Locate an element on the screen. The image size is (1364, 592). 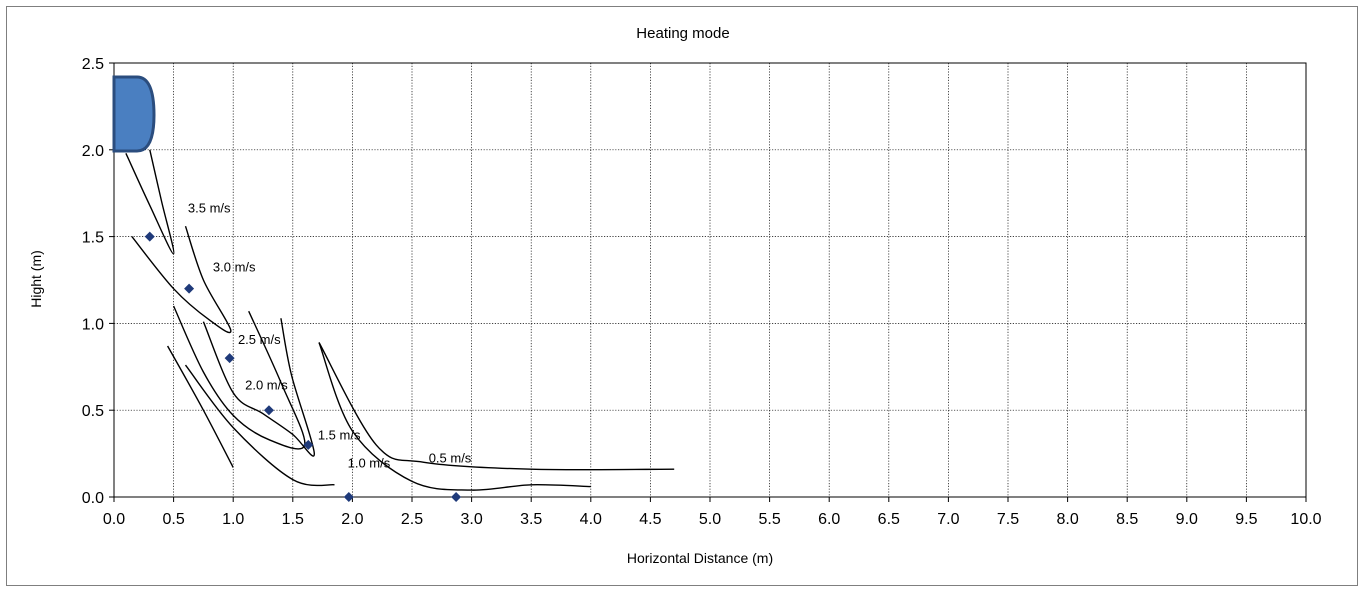
y-tick-label: 2.5 is located at coordinates (93, 64).